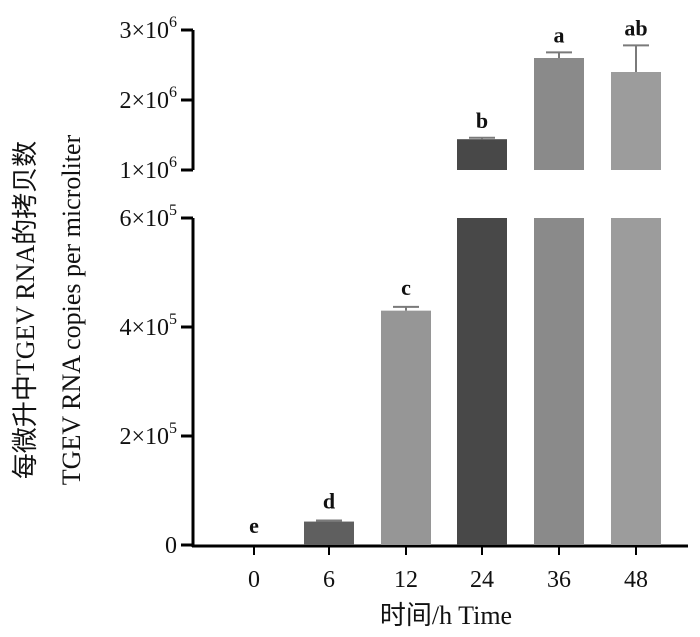 The height and width of the screenshot is (637, 700). What do you see at coordinates (406, 287) in the screenshot?
I see `significance-label-12: c` at bounding box center [406, 287].